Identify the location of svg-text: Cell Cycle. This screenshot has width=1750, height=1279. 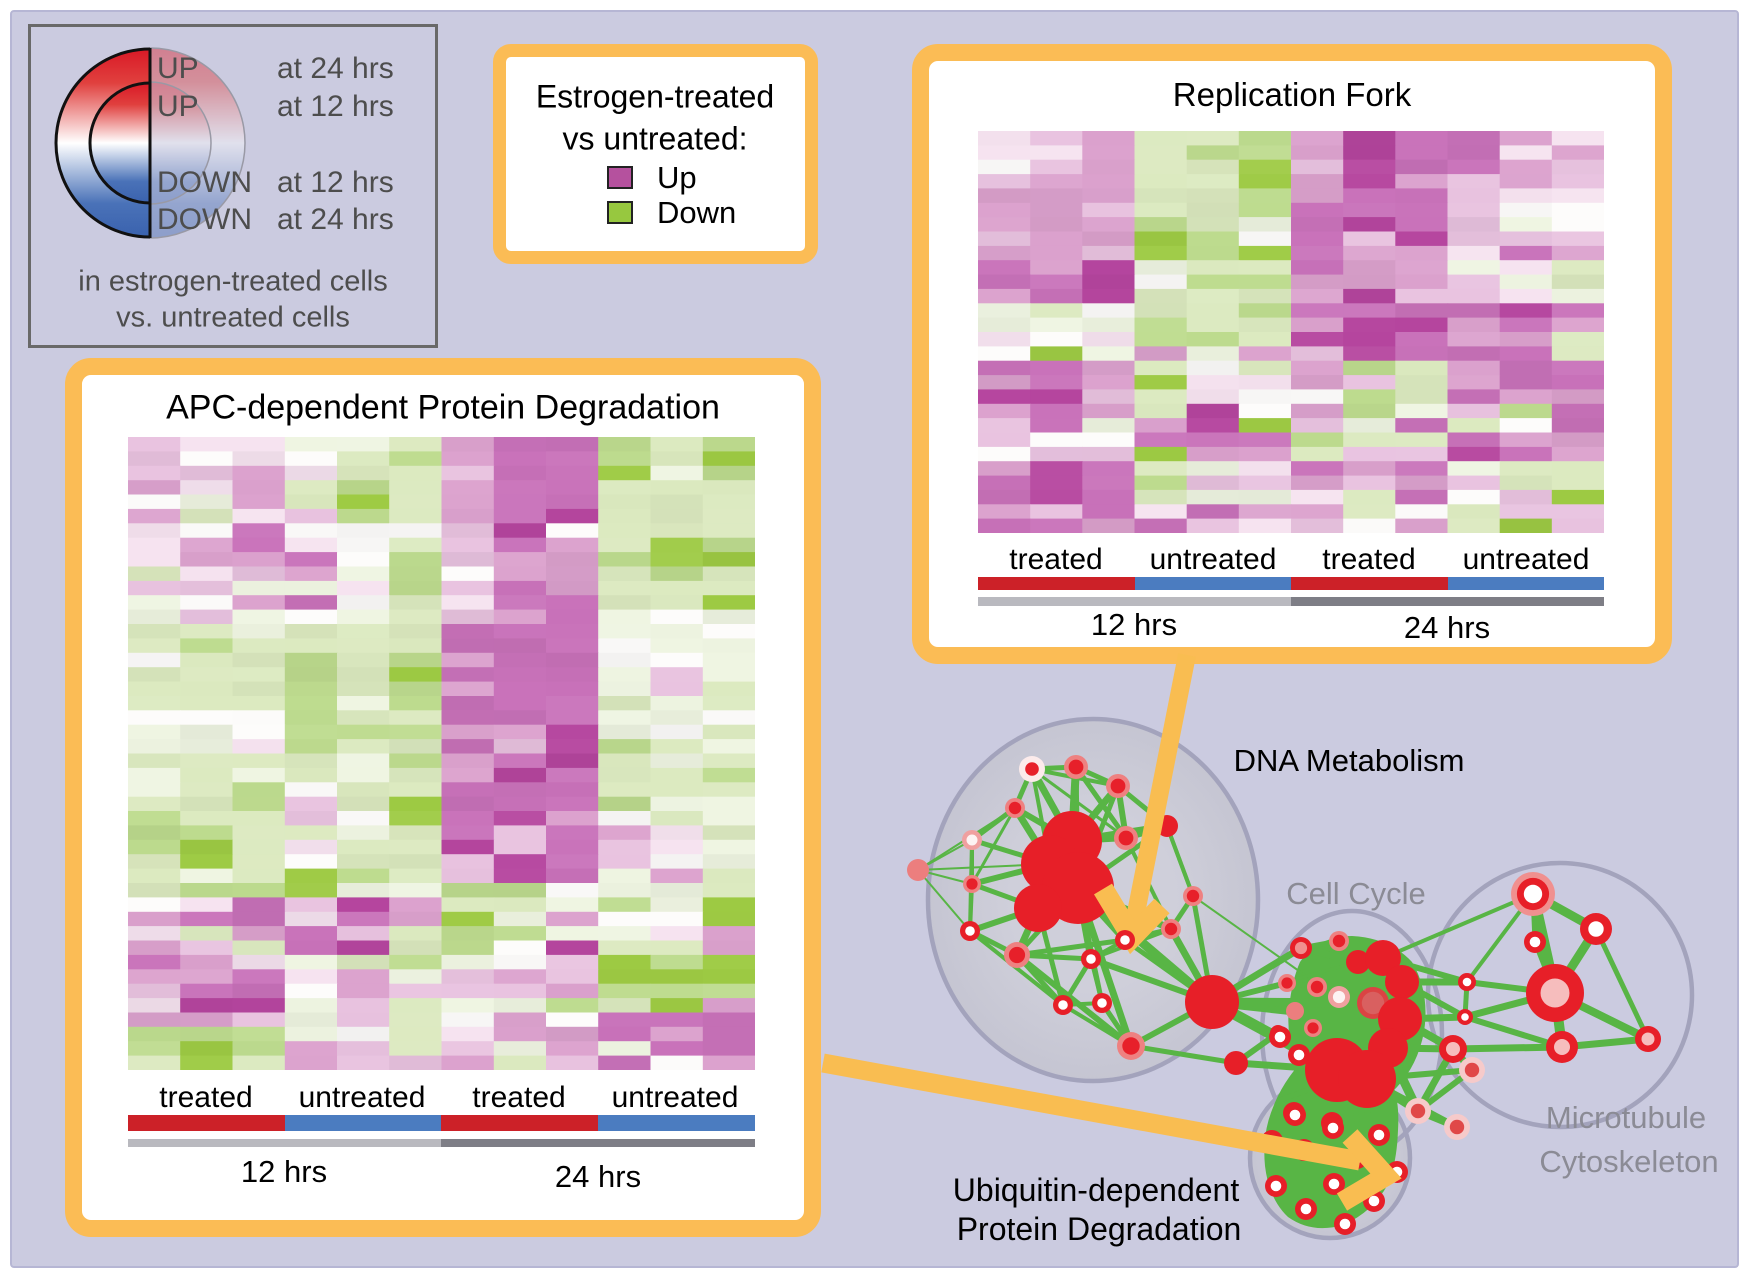
(1356, 893).